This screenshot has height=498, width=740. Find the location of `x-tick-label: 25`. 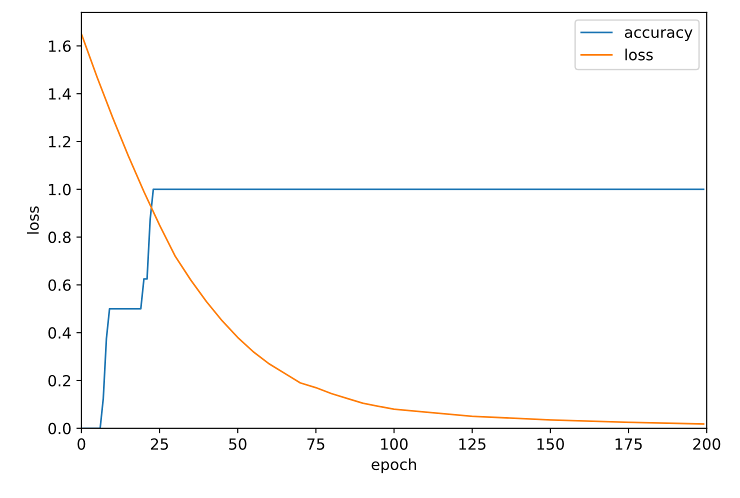

x-tick-label: 25 is located at coordinates (159, 444).